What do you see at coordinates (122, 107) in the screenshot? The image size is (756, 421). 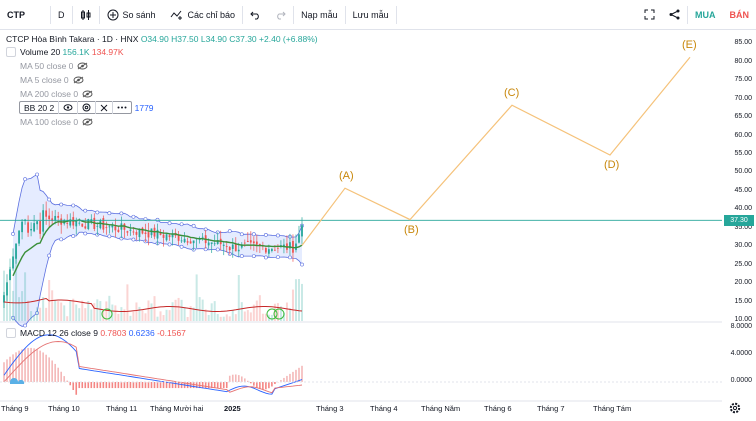 I see `more-icon` at bounding box center [122, 107].